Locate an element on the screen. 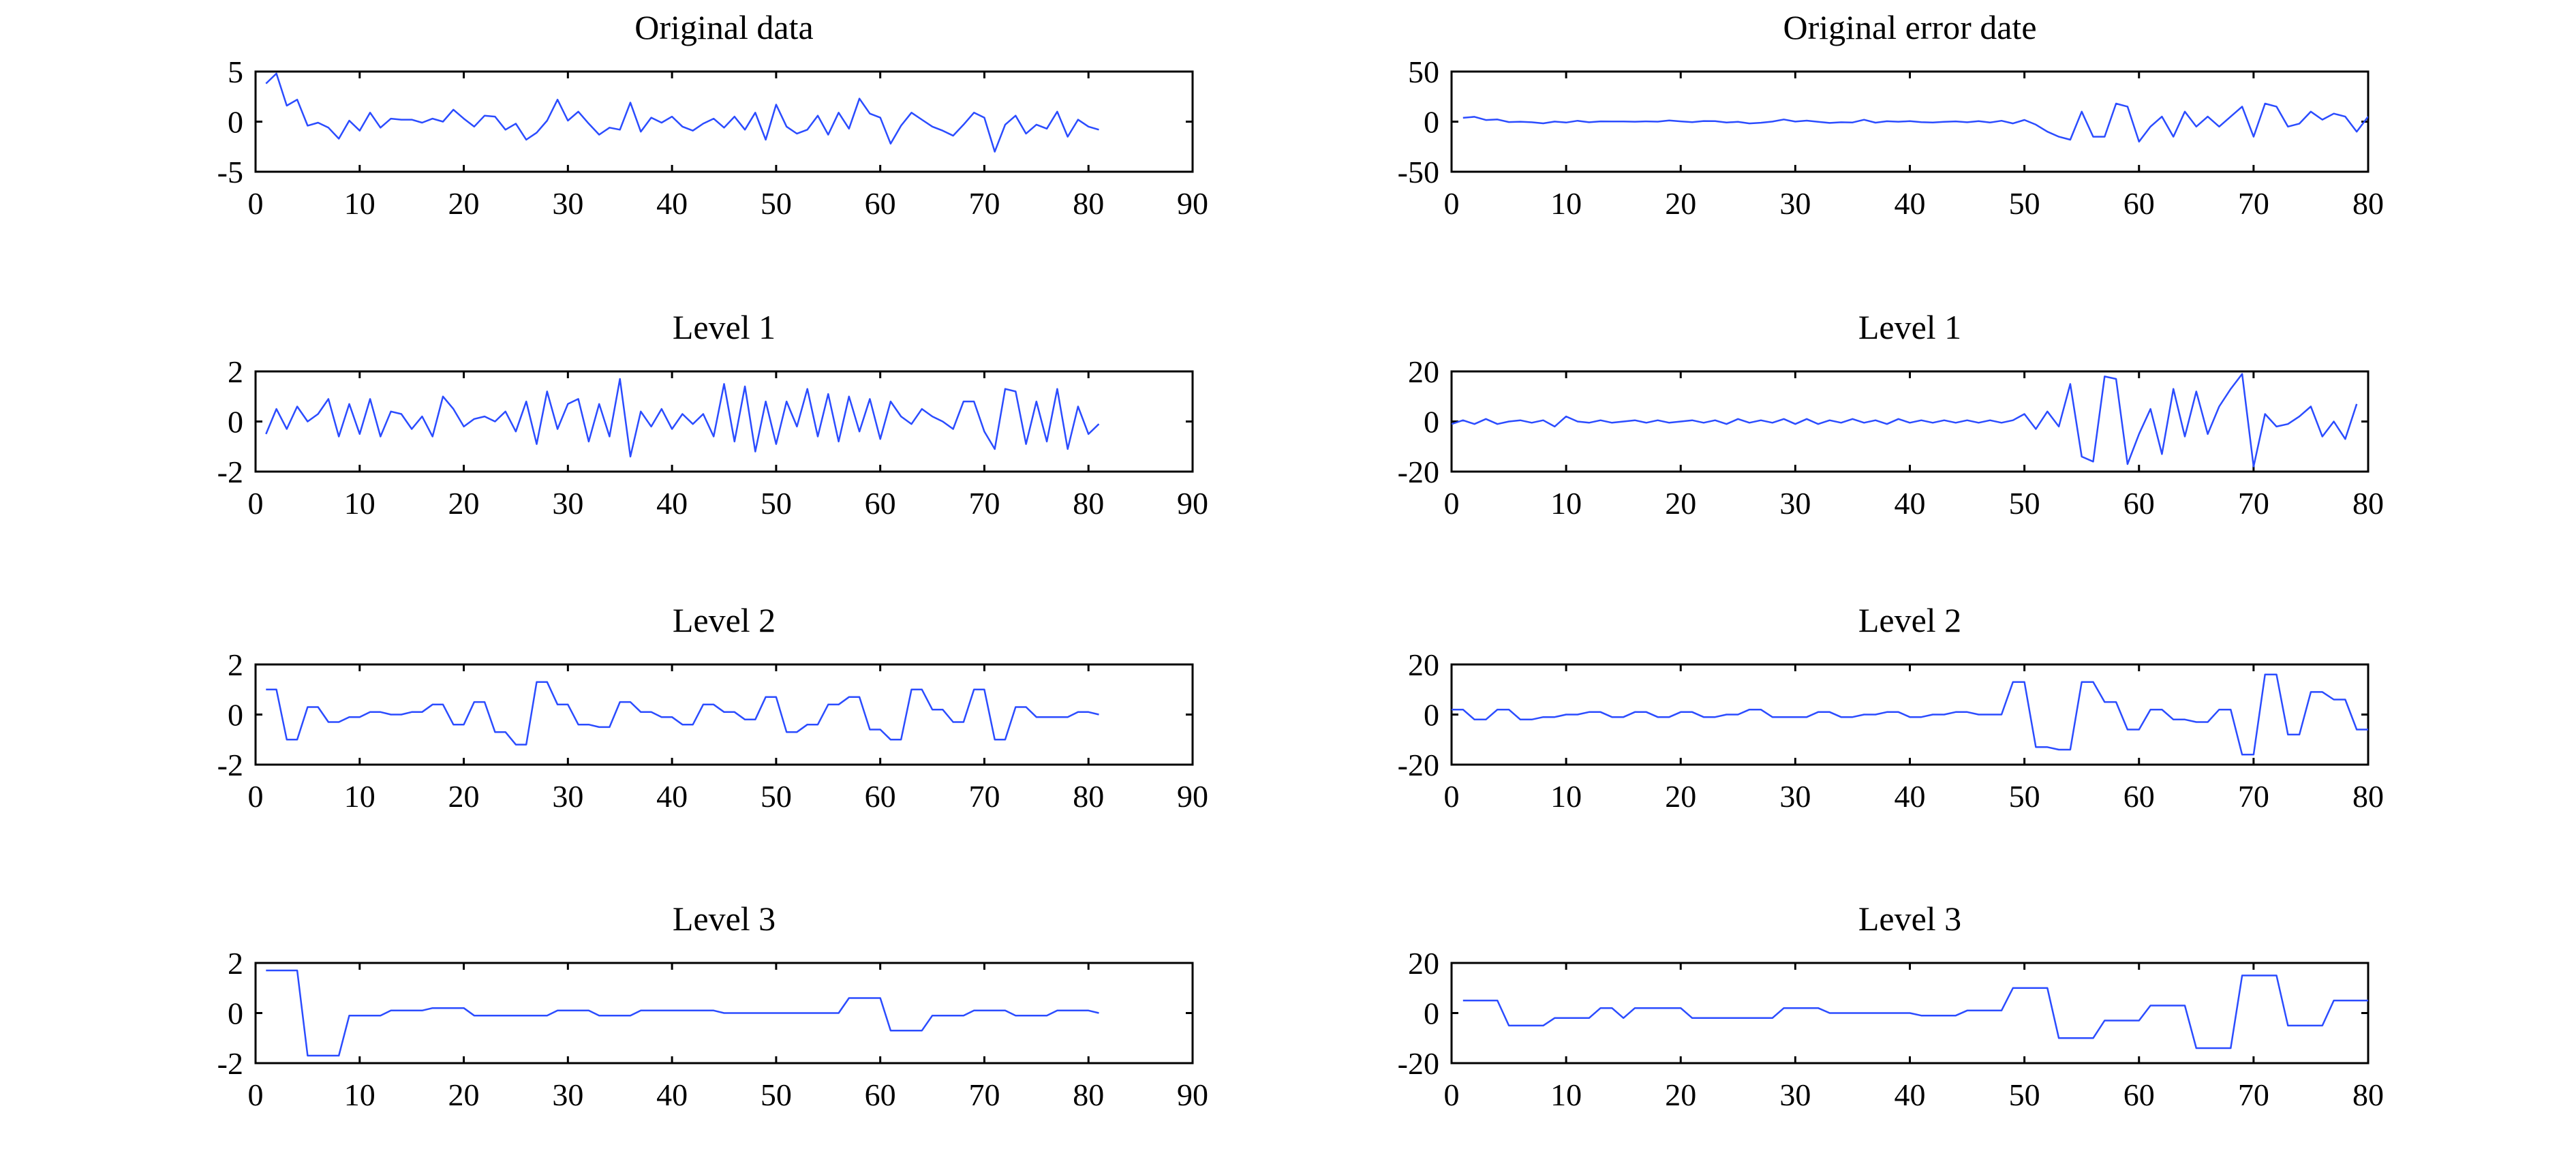 The width and height of the screenshot is (2576, 1149). y-tick-label: 20 is located at coordinates (1423, 371).